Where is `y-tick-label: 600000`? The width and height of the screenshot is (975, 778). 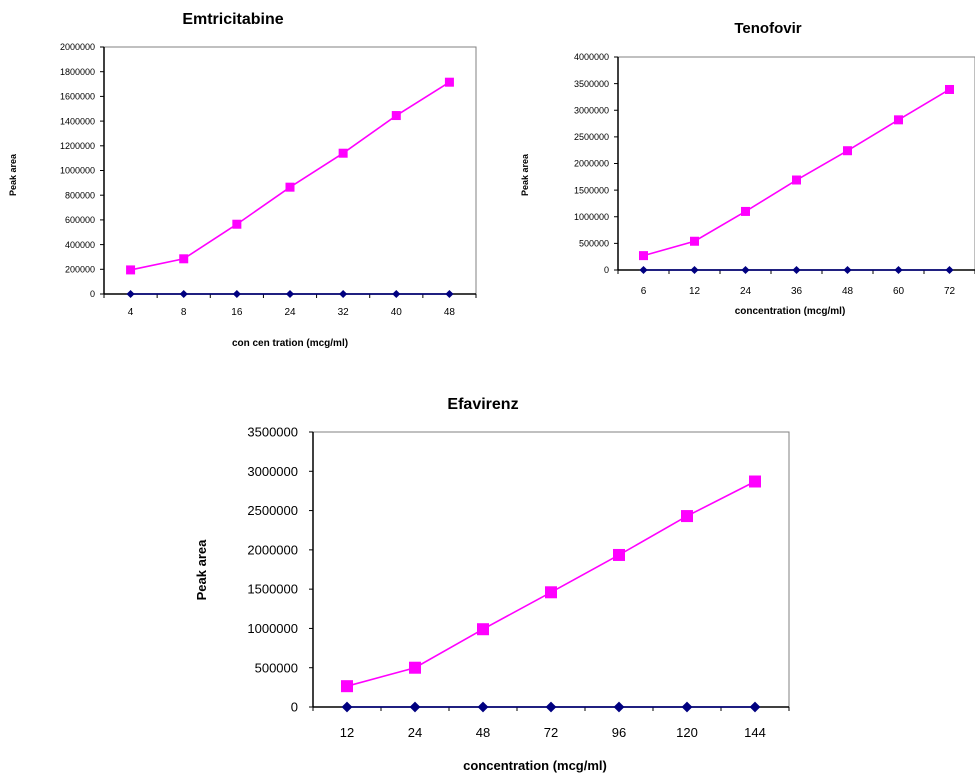 y-tick-label: 600000 is located at coordinates (80, 220).